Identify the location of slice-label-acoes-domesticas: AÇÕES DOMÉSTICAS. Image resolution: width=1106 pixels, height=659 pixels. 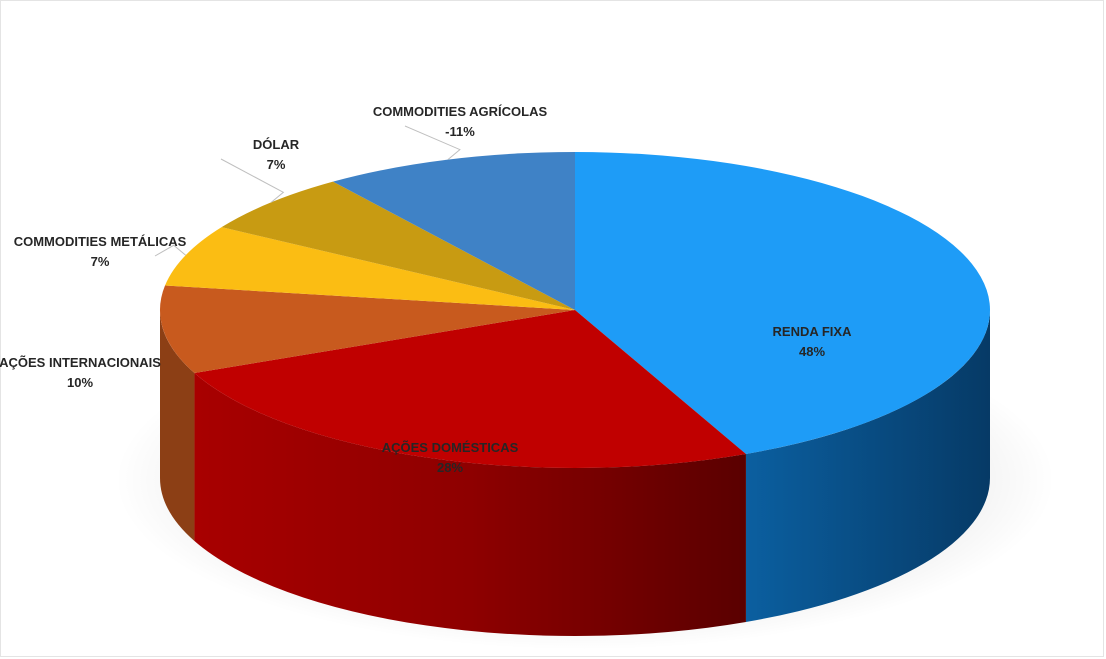
(450, 447).